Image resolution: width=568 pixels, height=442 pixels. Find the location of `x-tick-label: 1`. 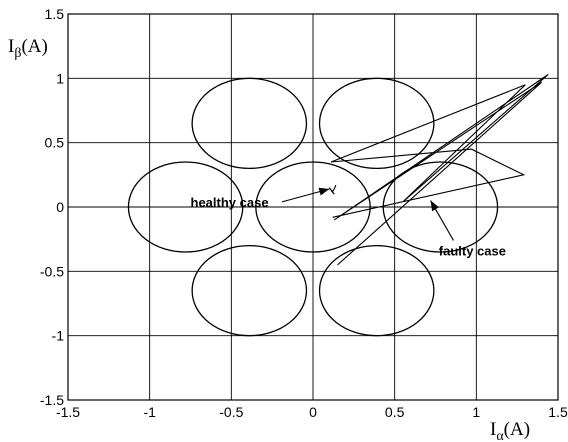

x-tick-label: 1 is located at coordinates (476, 412).